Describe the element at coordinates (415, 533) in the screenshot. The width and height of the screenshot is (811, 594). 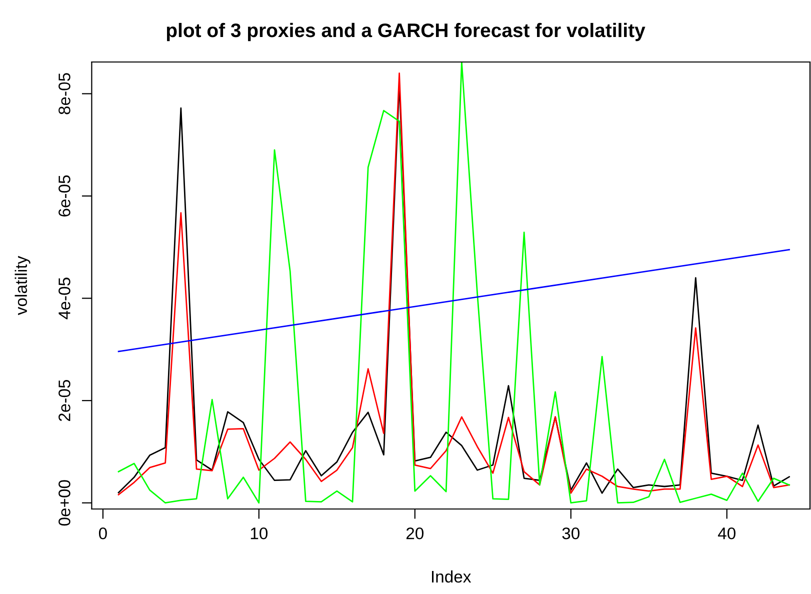
I see `x-tick-label: 20` at that location.